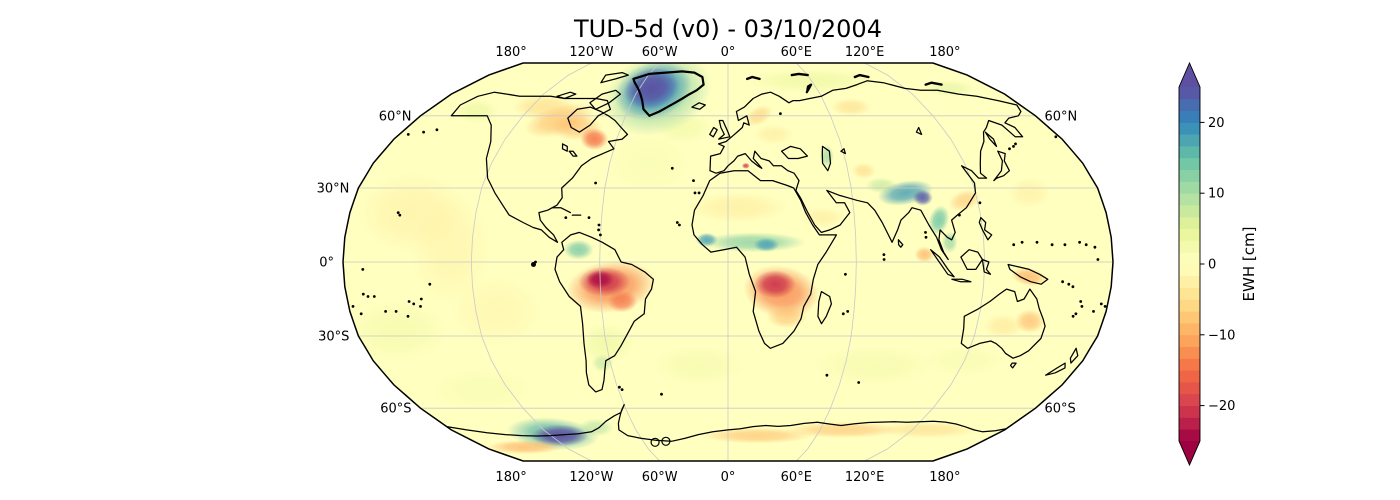  What do you see at coordinates (726, 423) in the screenshot?
I see `coastline-antarctica` at bounding box center [726, 423].